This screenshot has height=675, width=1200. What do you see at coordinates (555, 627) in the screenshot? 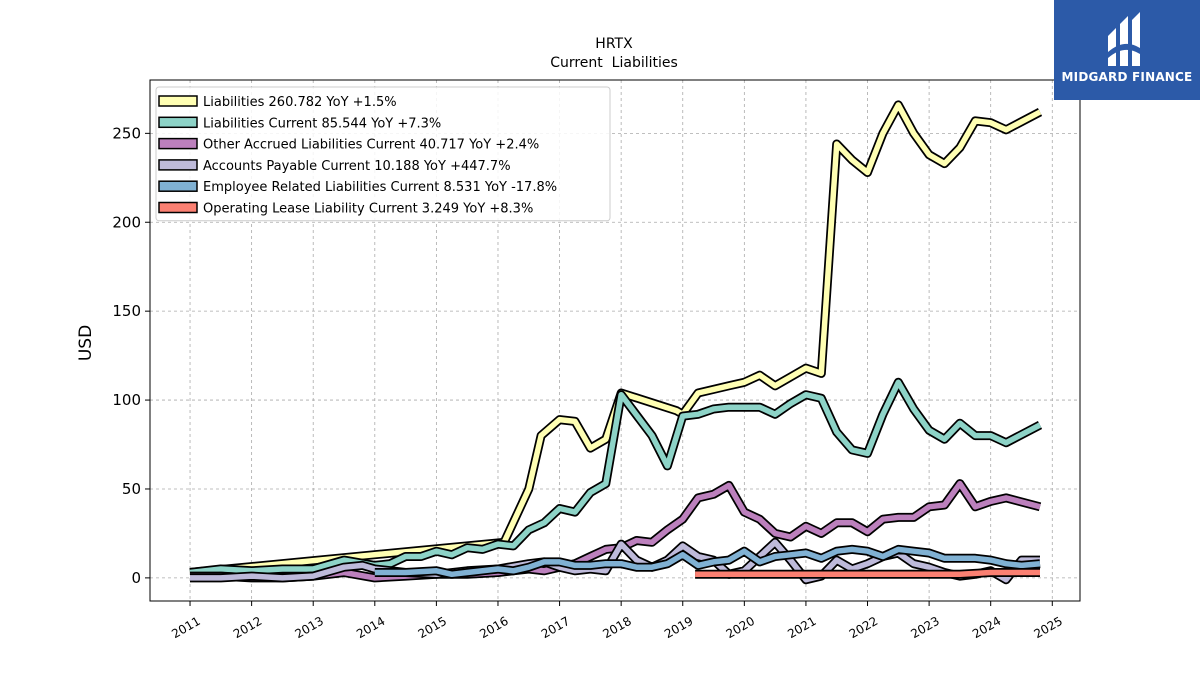
I see `x-tick-label: 2017` at bounding box center [555, 627].